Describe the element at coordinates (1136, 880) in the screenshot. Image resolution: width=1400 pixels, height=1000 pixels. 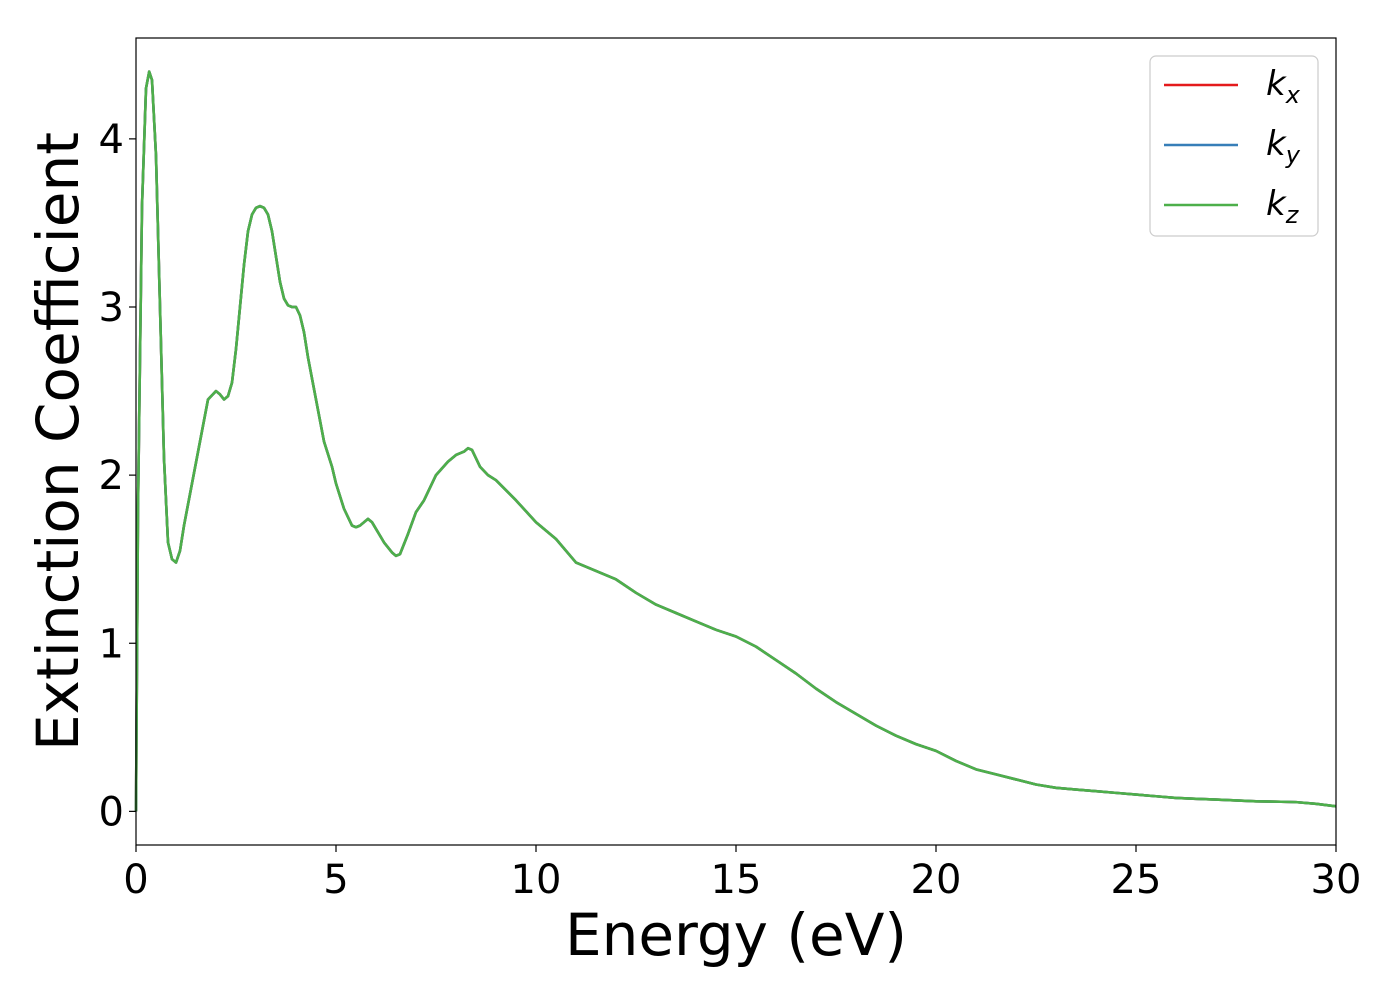
I see `x-tick-label: 25` at that location.